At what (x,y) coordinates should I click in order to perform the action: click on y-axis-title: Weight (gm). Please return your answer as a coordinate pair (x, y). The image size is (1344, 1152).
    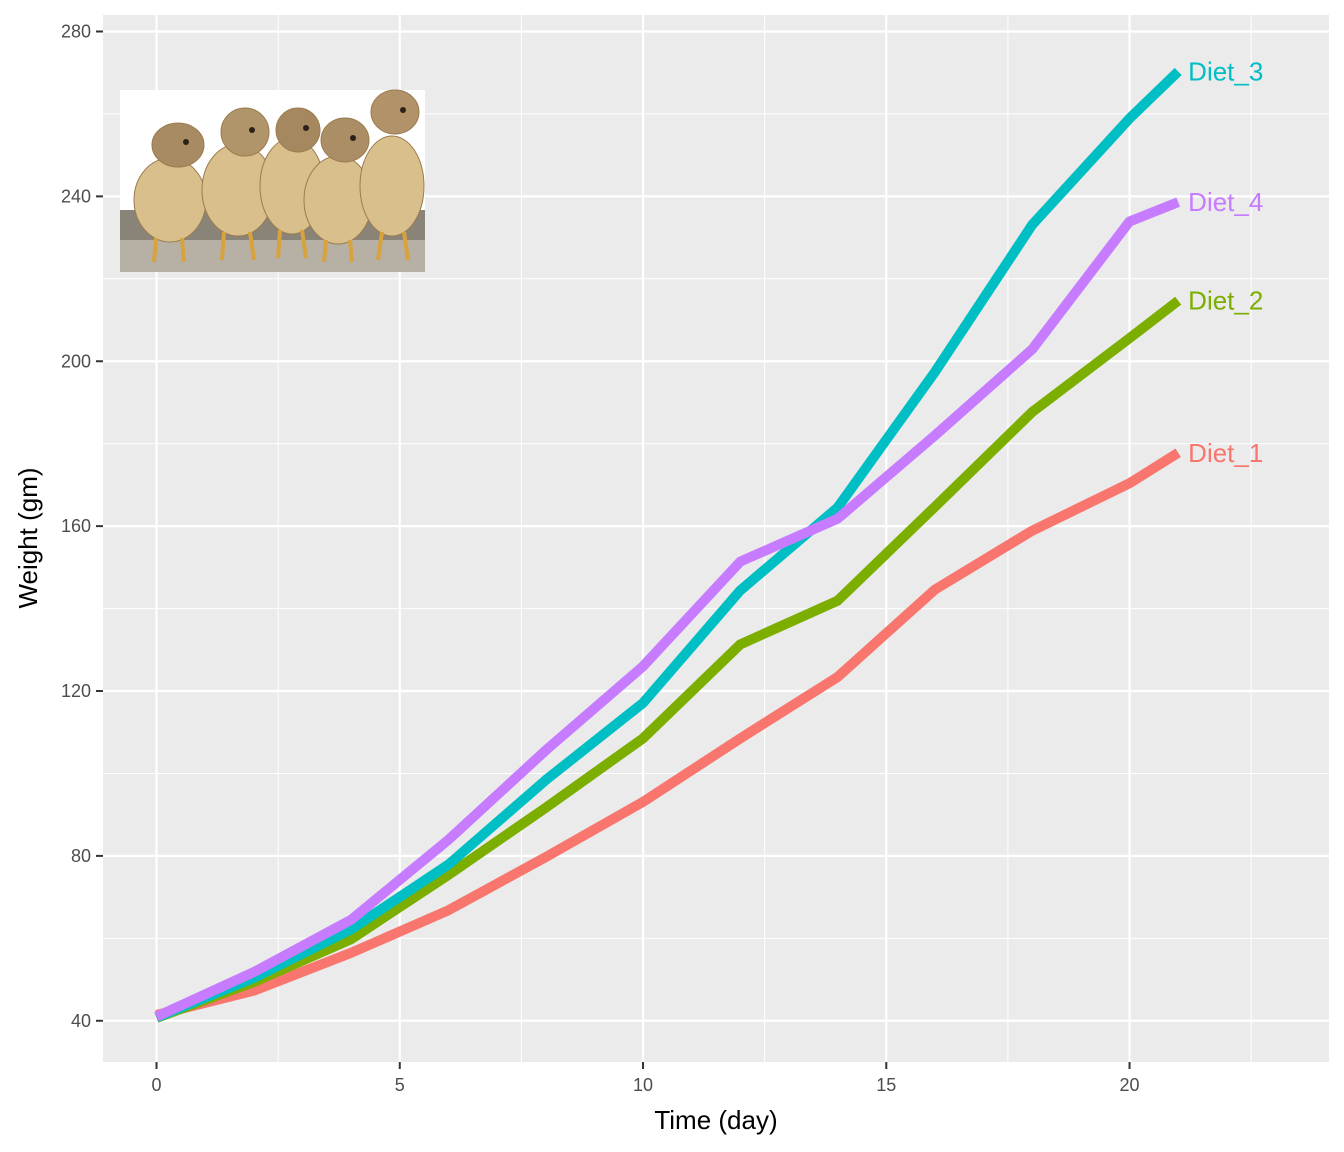
    Looking at the image, I should click on (28, 537).